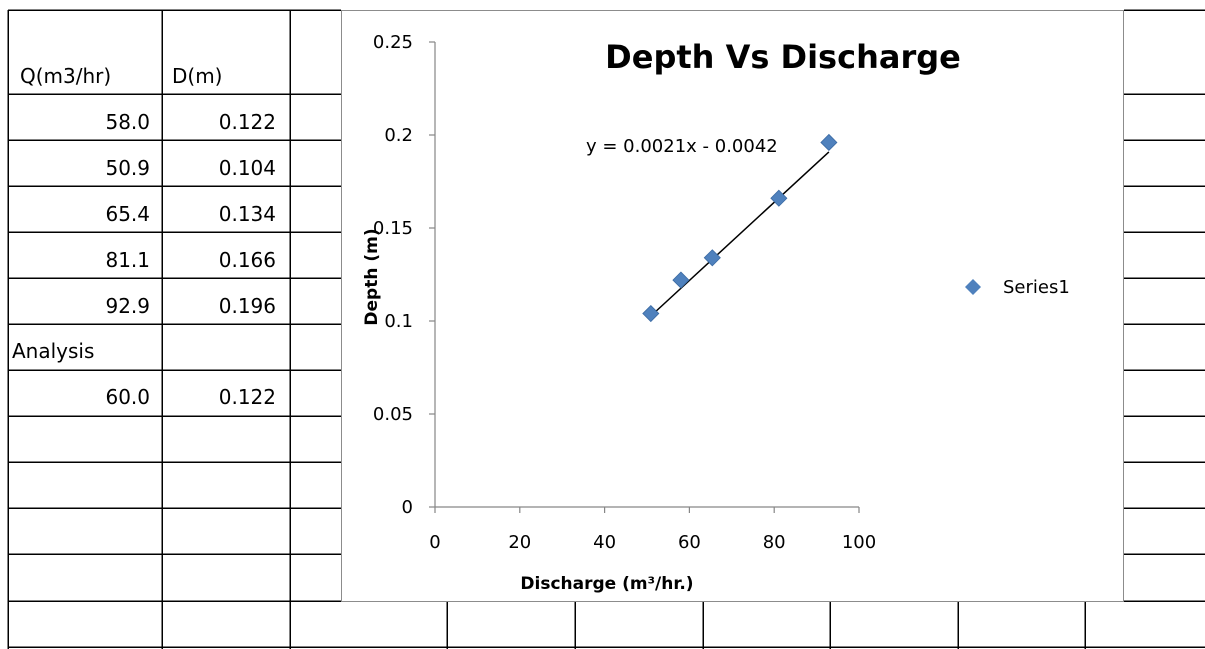 The width and height of the screenshot is (1205, 649). What do you see at coordinates (393, 42) in the screenshot?
I see `y-tick-label: 0.25` at bounding box center [393, 42].